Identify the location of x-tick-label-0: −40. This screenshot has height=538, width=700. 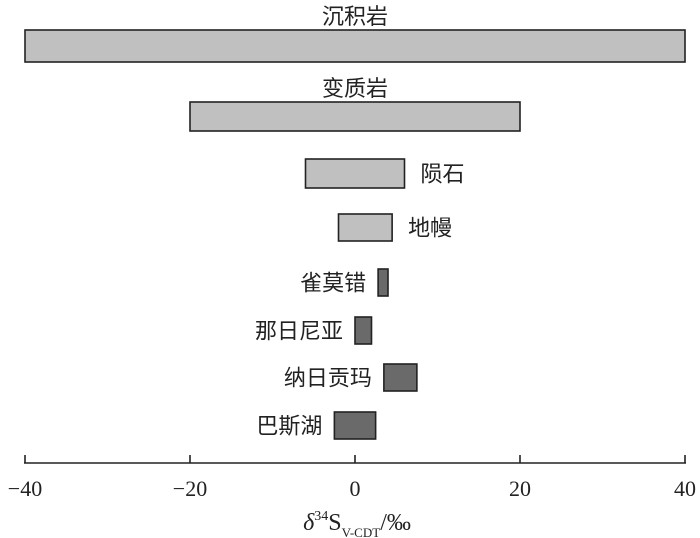
(25, 488).